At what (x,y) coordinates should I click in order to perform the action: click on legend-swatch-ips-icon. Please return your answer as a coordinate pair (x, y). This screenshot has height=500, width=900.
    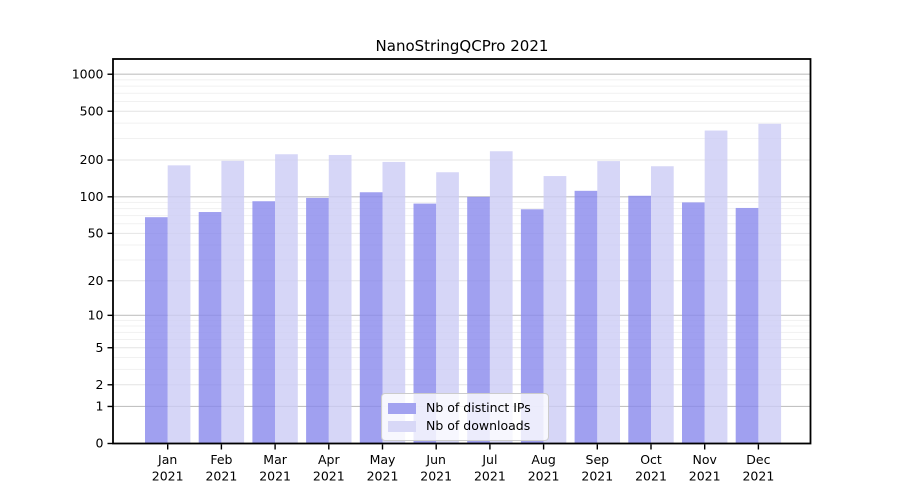
    Looking at the image, I should click on (402, 408).